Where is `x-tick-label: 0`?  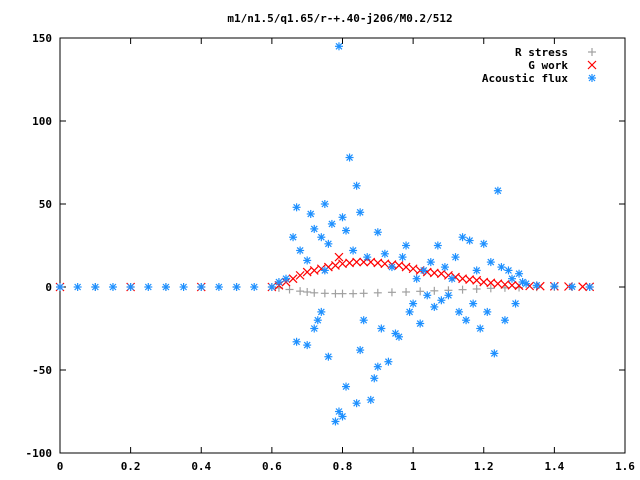 x-tick-label: 0 is located at coordinates (60, 466).